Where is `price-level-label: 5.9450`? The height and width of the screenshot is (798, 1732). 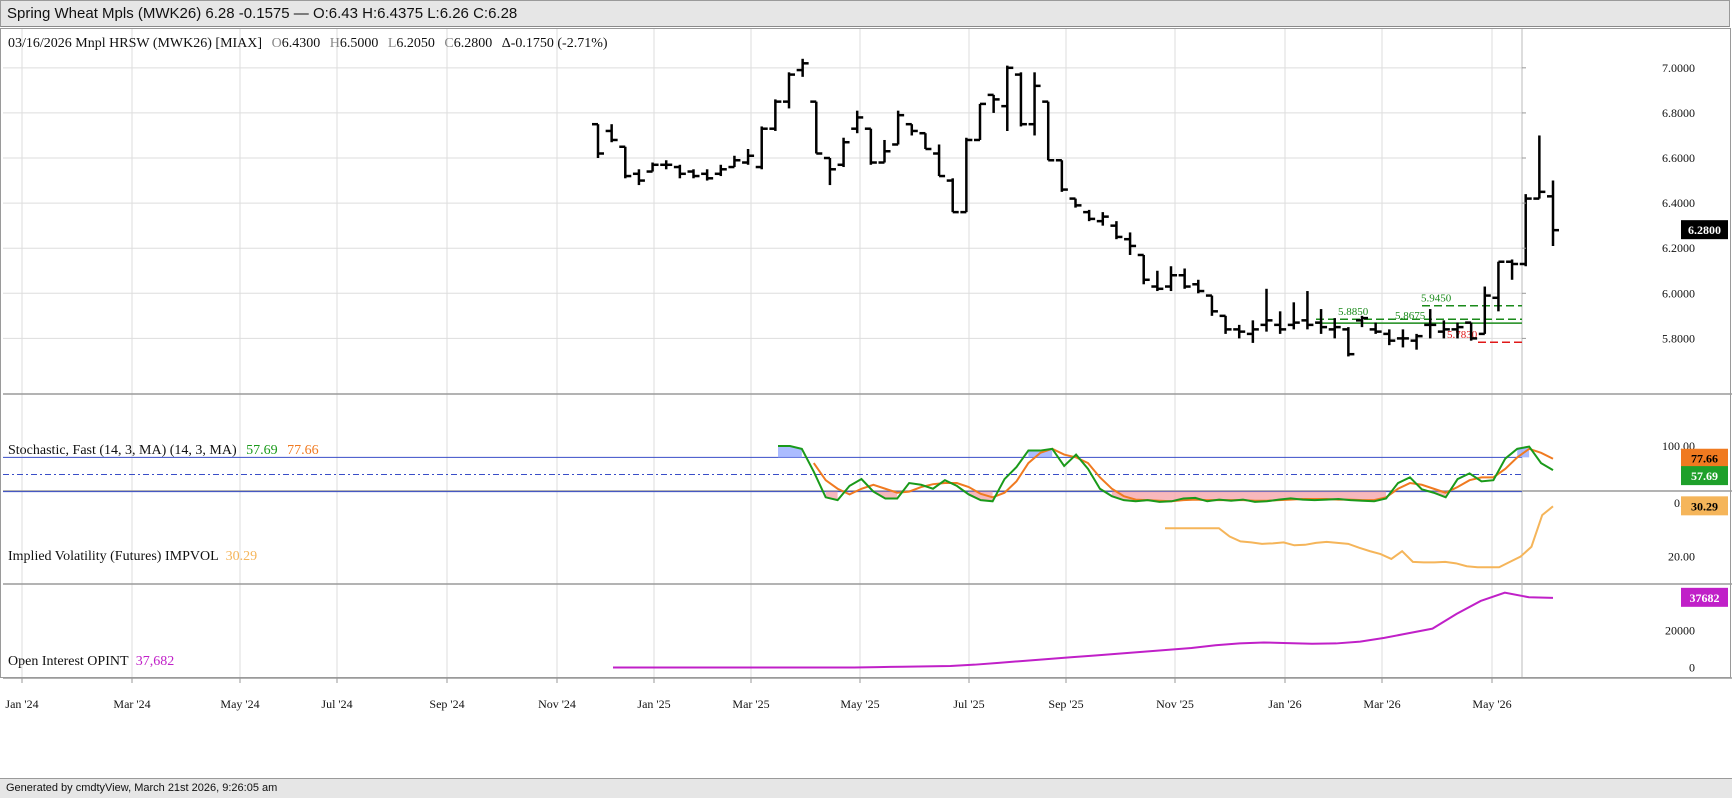 price-level-label: 5.9450 is located at coordinates (1436, 299).